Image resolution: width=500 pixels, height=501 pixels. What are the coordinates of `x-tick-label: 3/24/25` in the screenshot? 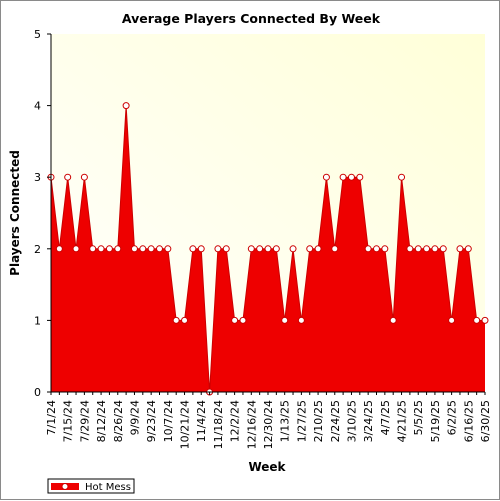 It's located at (368, 421).